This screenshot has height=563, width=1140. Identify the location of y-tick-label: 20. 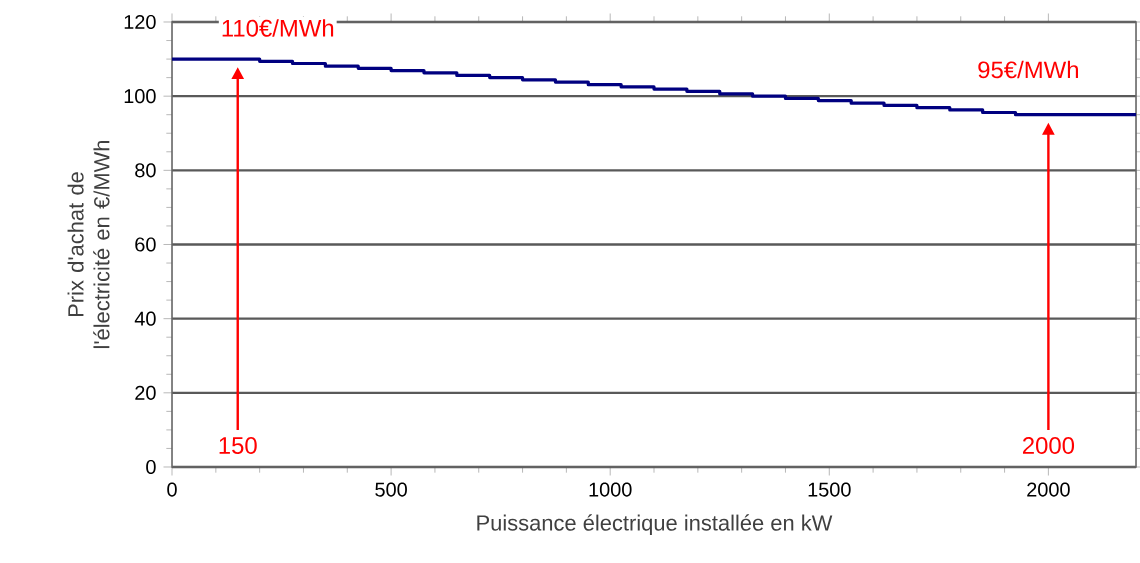
(145, 392).